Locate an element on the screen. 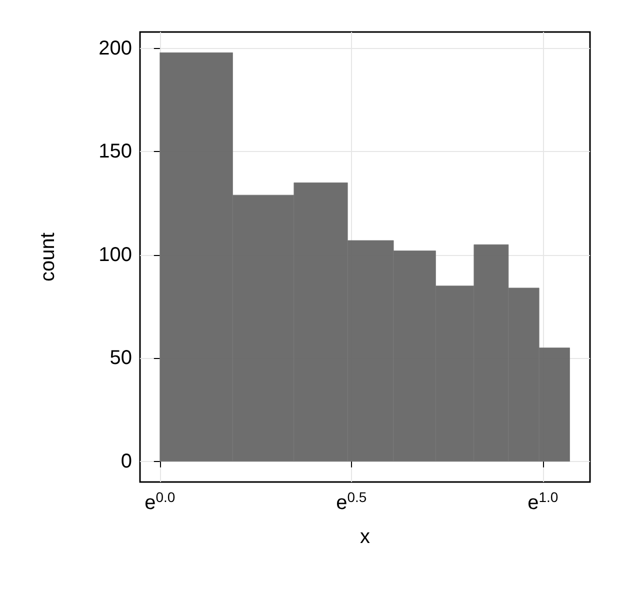 The width and height of the screenshot is (622, 602). y-tick-label: 150 is located at coordinates (115, 151).